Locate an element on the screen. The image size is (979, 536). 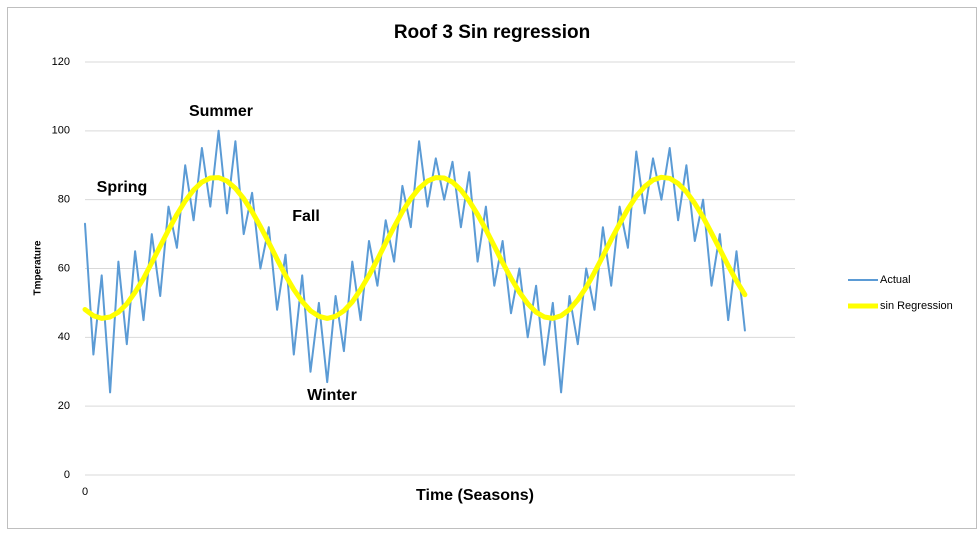
x-axis-label: Time (Seasons) is located at coordinates (475, 495).